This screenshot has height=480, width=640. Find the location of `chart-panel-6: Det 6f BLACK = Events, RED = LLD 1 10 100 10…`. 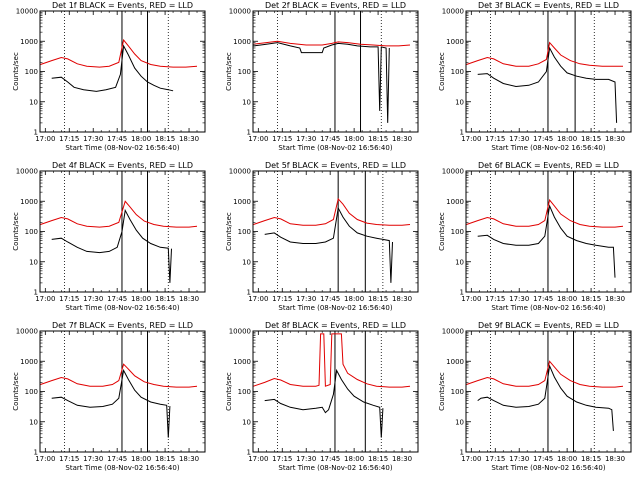

chart-panel-6: Det 6f BLACK = Events, RED = LLD 1 10 100 10… is located at coordinates (535, 236).